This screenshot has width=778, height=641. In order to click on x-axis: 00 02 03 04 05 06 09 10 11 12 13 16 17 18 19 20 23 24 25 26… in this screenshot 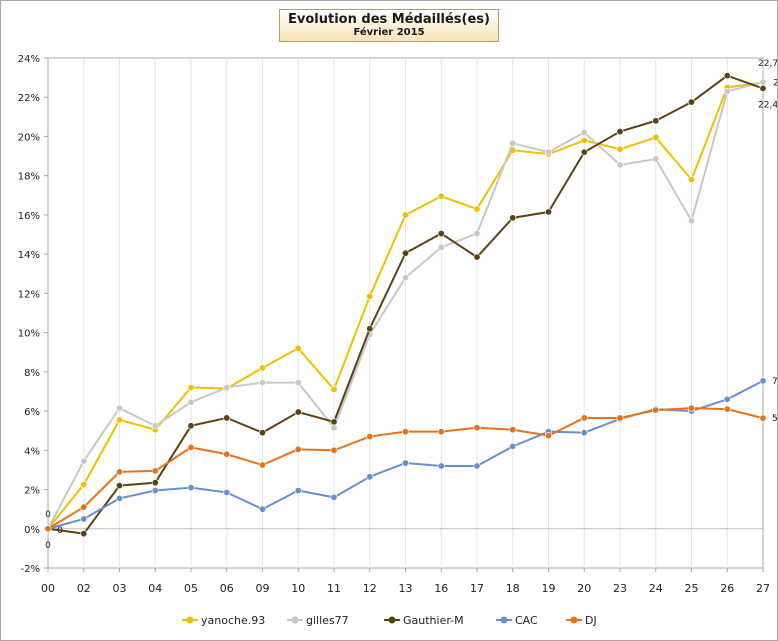, I will do `click(405, 581)`.